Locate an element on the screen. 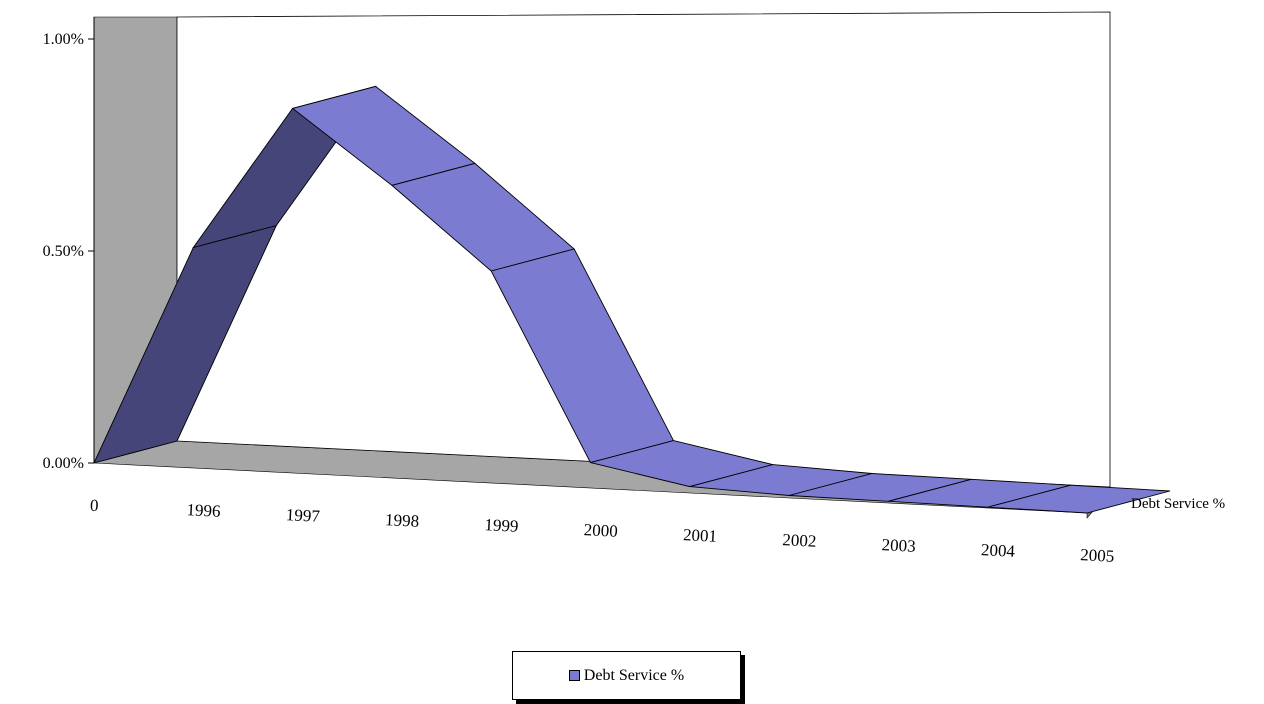  legend-swatch is located at coordinates (574, 675).